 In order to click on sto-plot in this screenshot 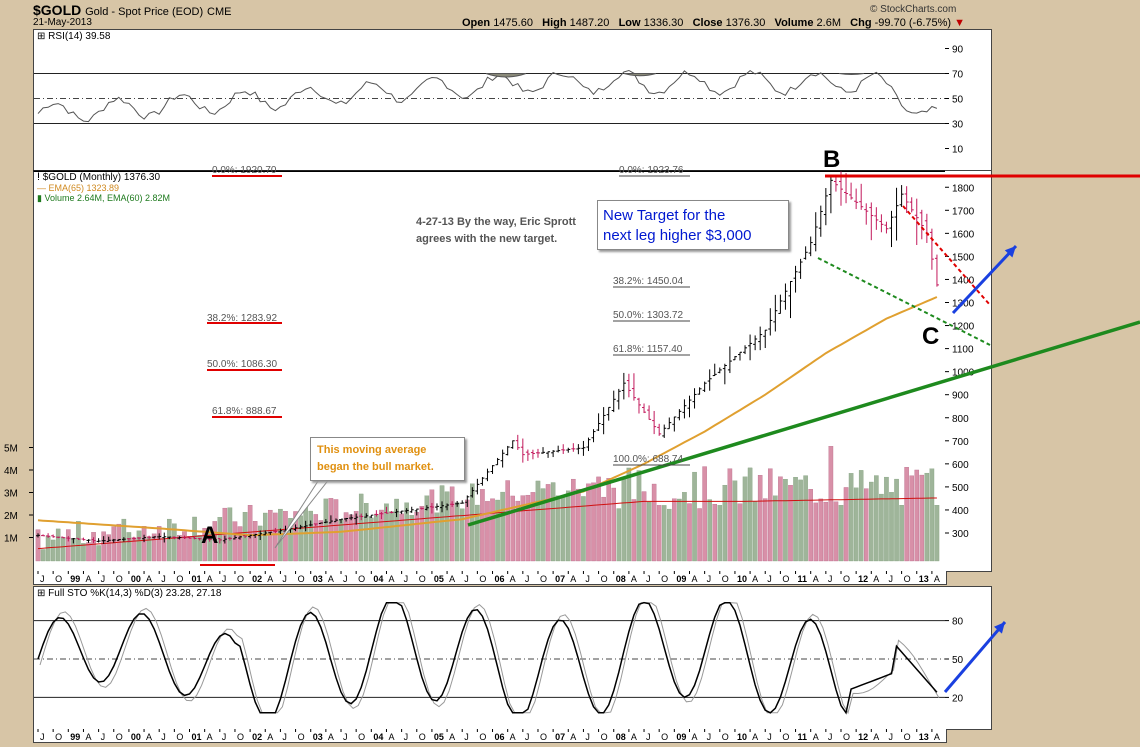, I will do `click(490, 658)`.